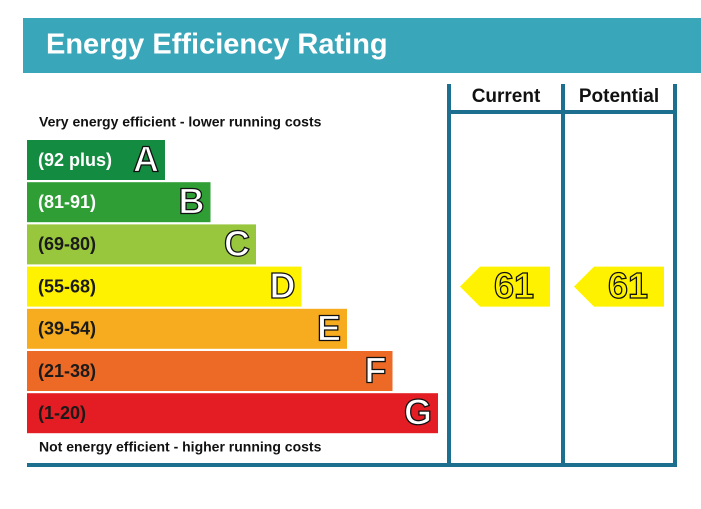 This screenshot has width=701, height=509. What do you see at coordinates (329, 327) in the screenshot?
I see `band-letter: E` at bounding box center [329, 327].